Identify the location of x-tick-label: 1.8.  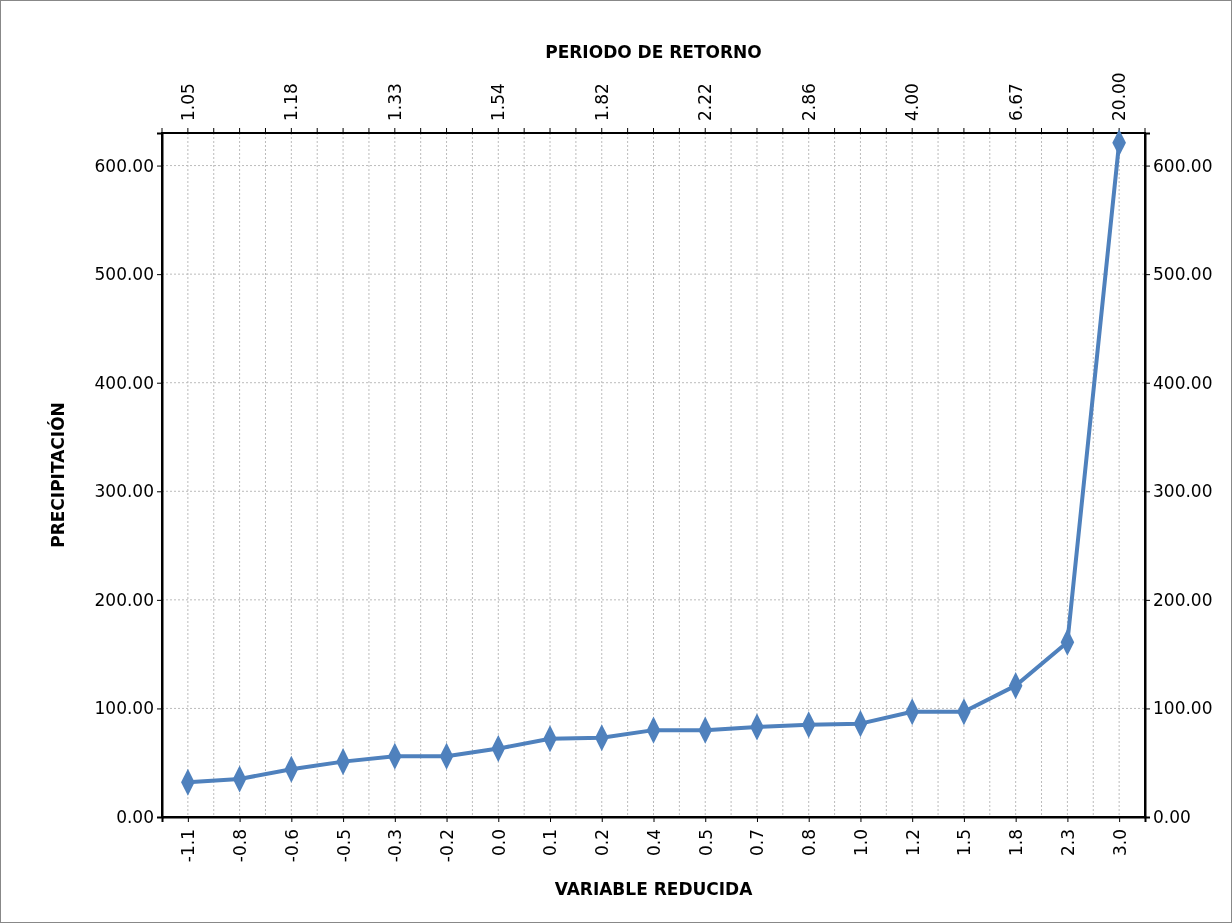
(1016, 843).